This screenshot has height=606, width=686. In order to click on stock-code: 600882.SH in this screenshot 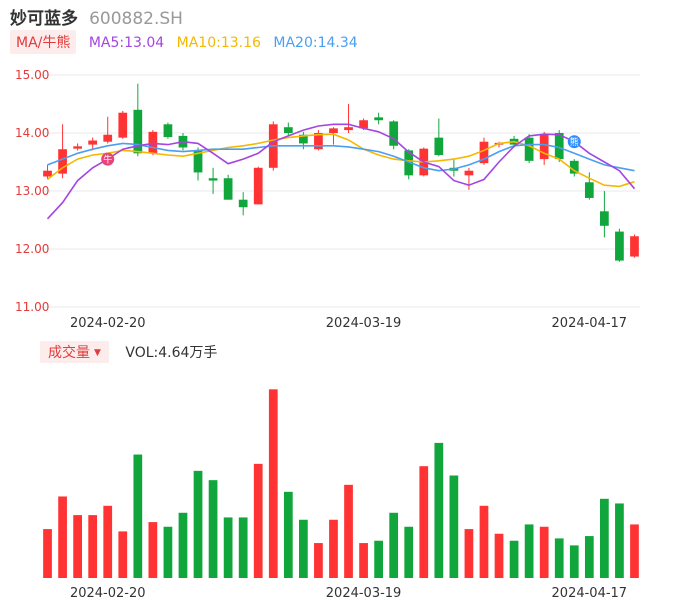, I will do `click(136, 19)`.